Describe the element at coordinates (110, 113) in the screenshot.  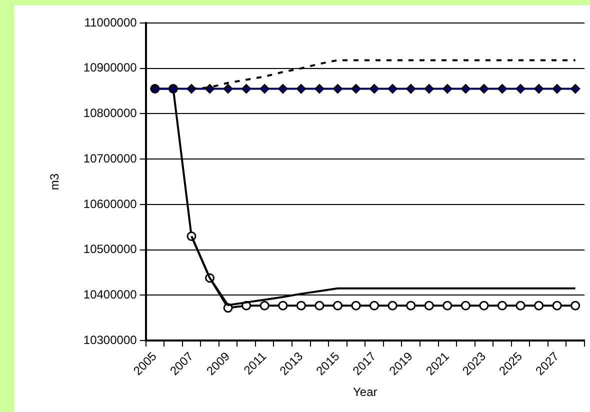
I see `y-tick-label: 10800000` at that location.